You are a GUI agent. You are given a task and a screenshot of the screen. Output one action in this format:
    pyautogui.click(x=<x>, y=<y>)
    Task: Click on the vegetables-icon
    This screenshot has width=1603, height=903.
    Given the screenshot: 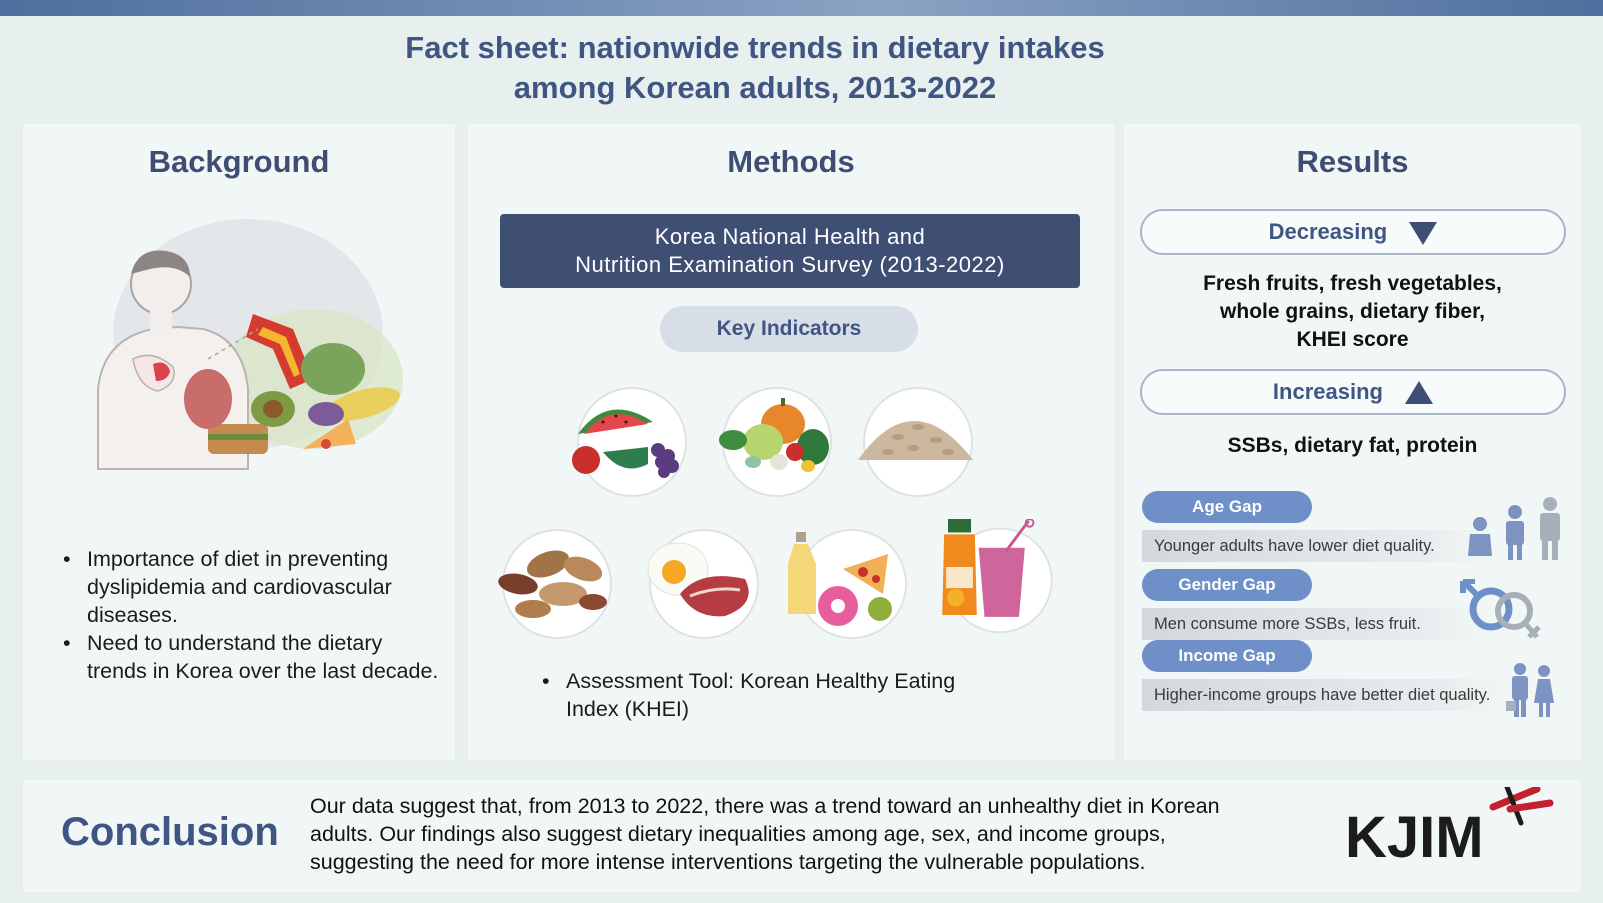 What is the action you would take?
    pyautogui.click(x=775, y=442)
    